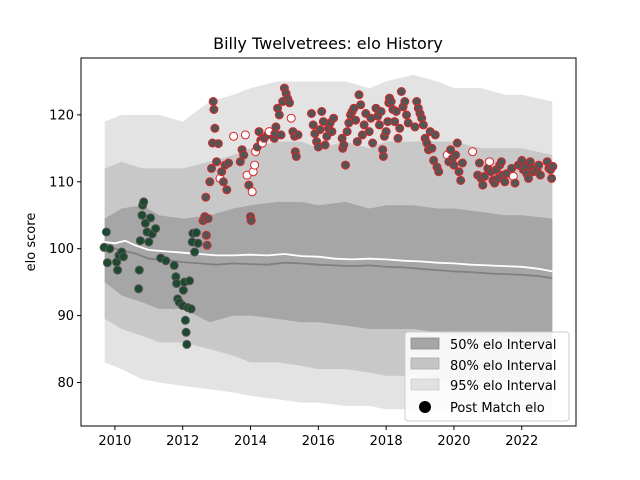 Image resolution: width=640 pixels, height=480 pixels. Describe the element at coordinates (328, 256) in the screenshot. I see `mean-line` at that location.